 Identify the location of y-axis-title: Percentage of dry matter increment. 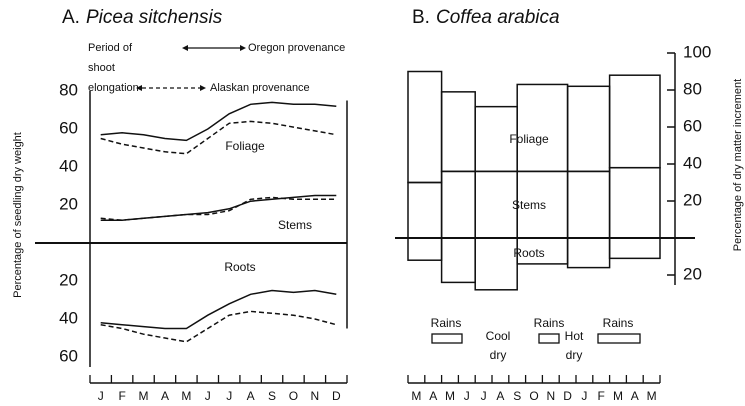
(738, 165).